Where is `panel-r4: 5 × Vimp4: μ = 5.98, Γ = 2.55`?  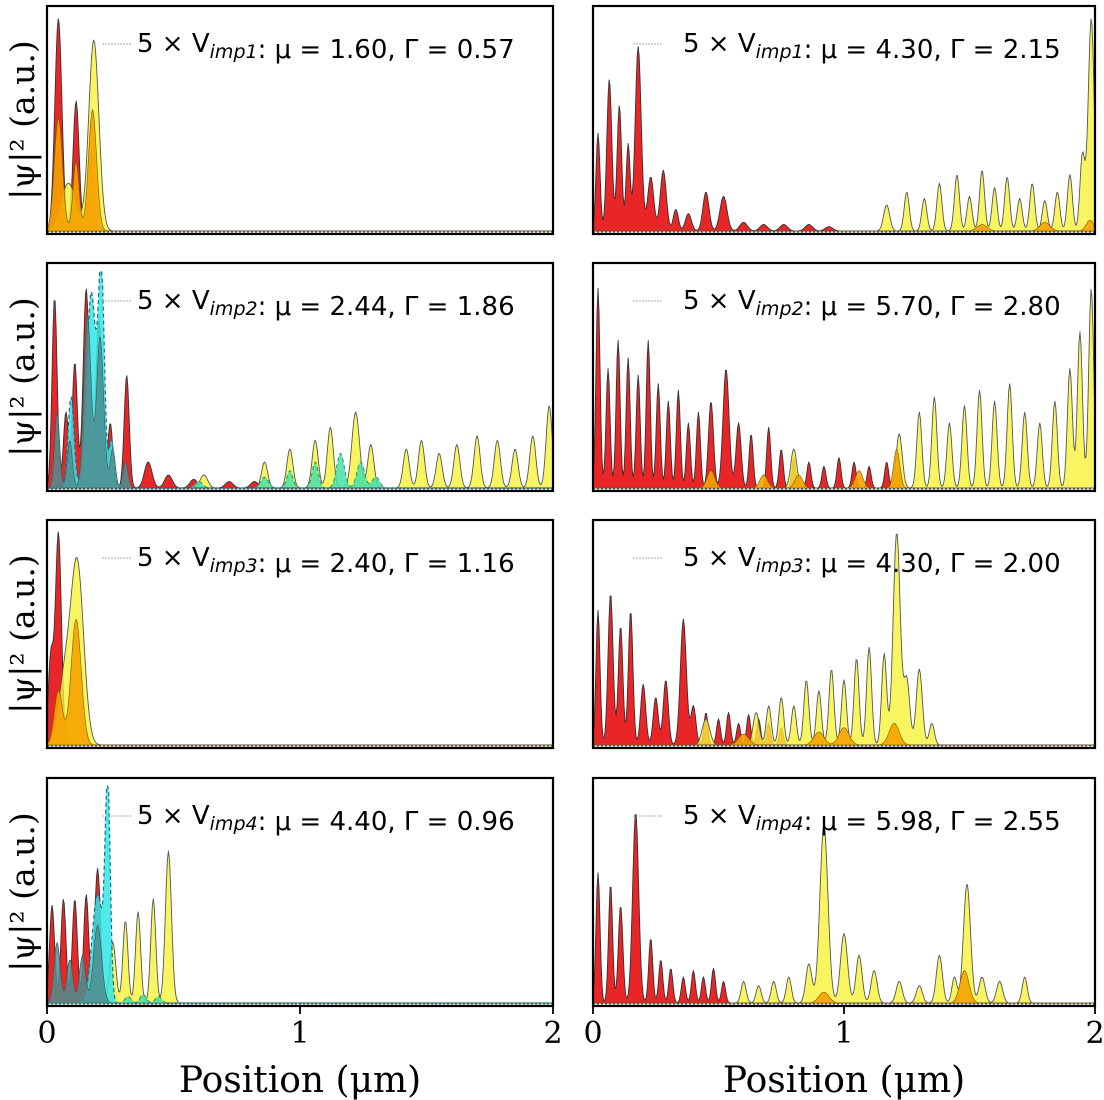
panel-r4: 5 × Vimp4: μ = 5.98, Γ = 2.55 is located at coordinates (844, 892).